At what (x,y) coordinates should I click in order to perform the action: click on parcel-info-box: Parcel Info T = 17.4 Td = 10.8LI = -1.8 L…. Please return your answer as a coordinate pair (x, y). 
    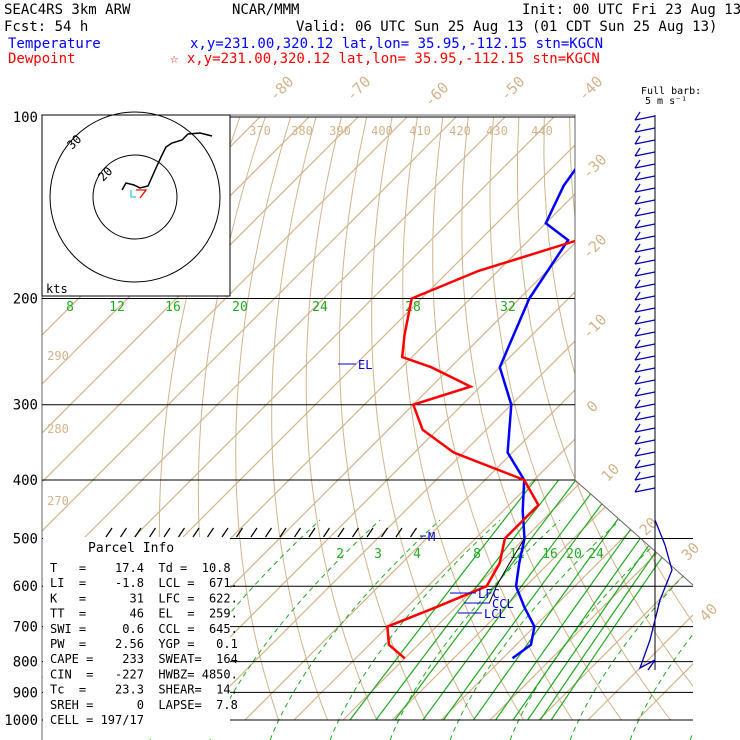
    Looking at the image, I should click on (230, 633).